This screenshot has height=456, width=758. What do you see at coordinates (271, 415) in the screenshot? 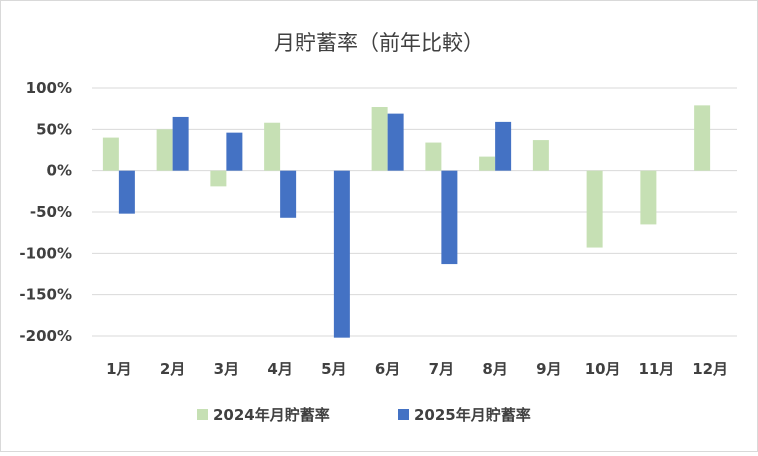
I see `legend-label-2024: 2024年月貯蓄率` at bounding box center [271, 415].